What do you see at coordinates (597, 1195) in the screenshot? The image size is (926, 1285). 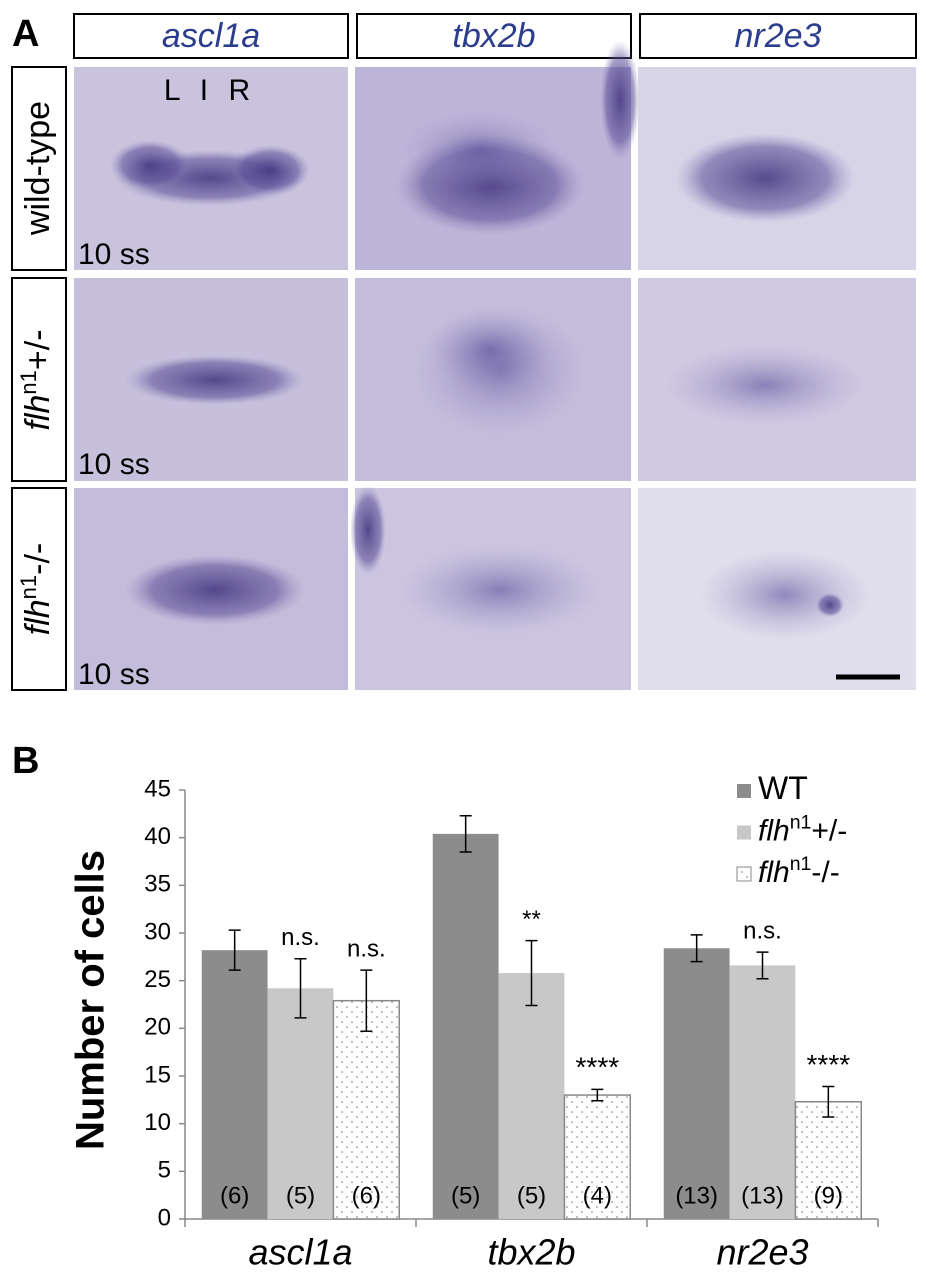 I see `n-label: (4)` at bounding box center [597, 1195].